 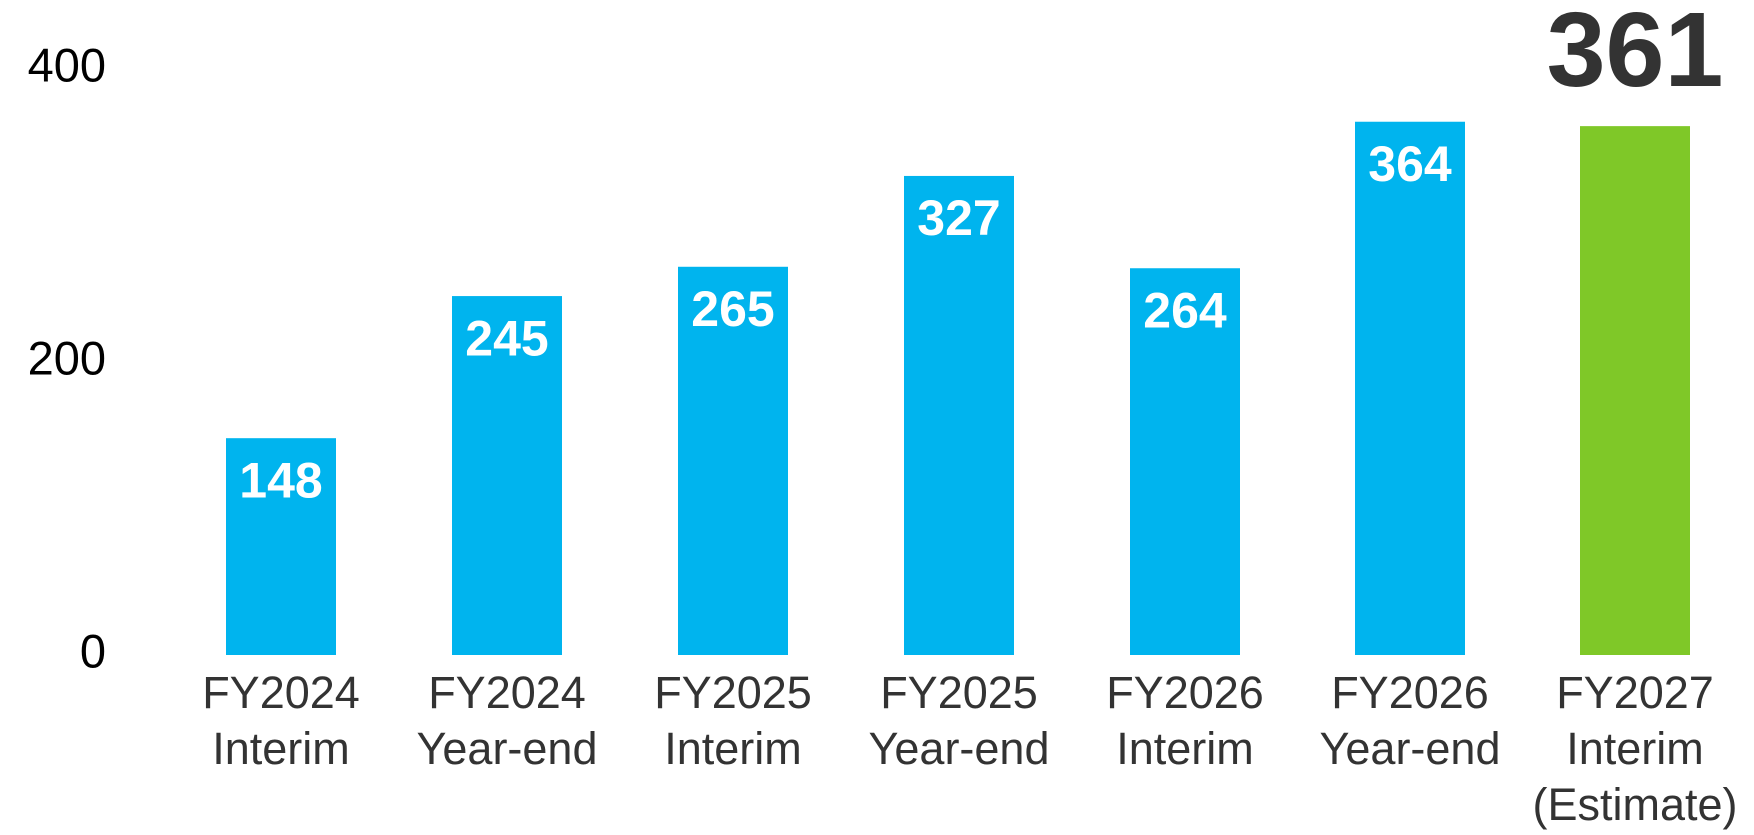 I want to click on y-tick-label: 400, so click(x=67, y=64).